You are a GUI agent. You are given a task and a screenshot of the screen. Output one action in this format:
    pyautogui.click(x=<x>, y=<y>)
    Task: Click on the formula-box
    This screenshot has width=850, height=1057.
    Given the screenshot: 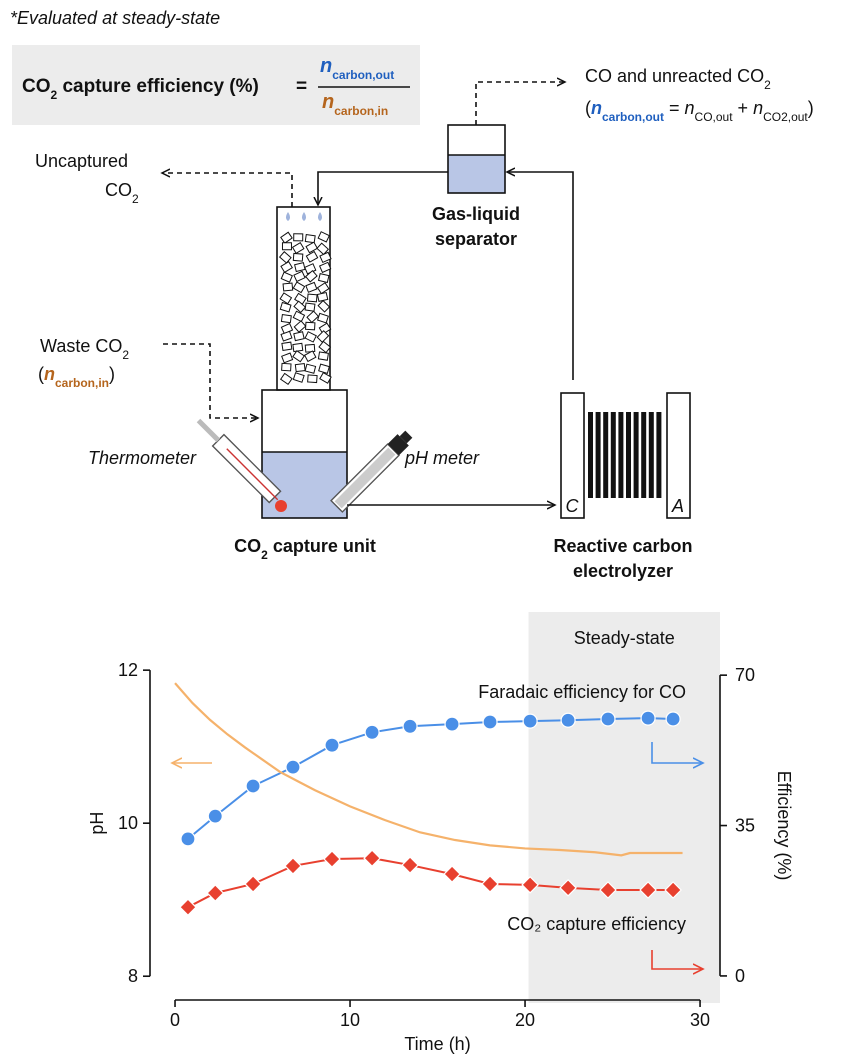 What is the action you would take?
    pyautogui.click(x=216, y=85)
    